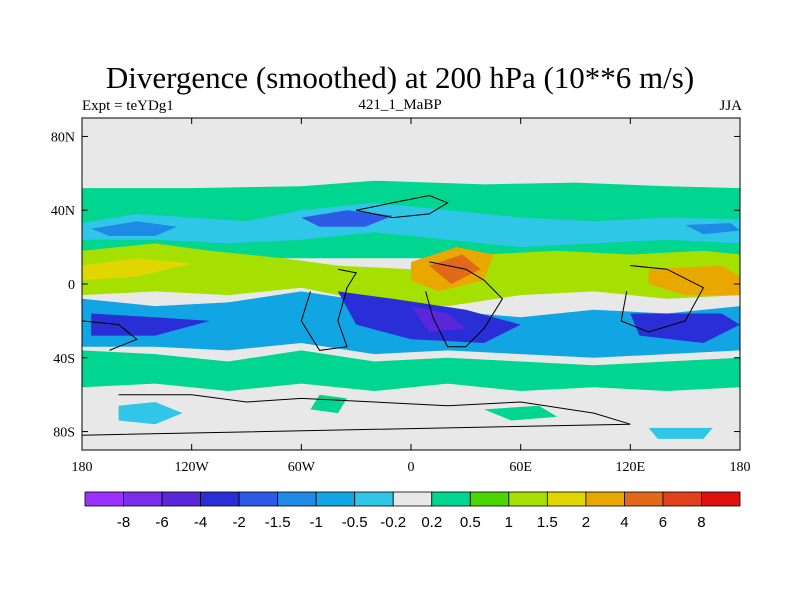  I want to click on x-tick-label: 120W, so click(192, 467).